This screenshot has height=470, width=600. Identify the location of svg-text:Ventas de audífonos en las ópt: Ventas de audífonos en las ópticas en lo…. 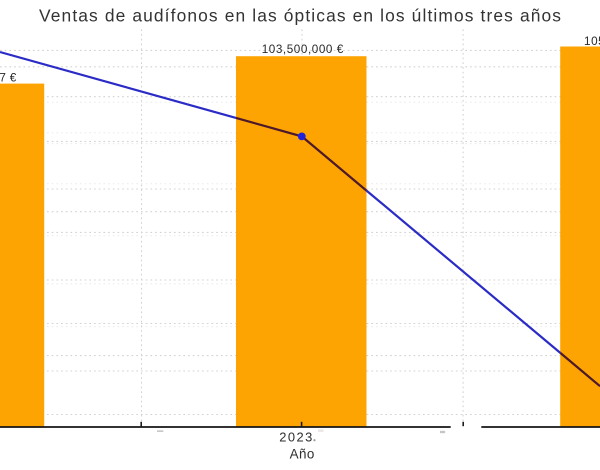
(300, 16).